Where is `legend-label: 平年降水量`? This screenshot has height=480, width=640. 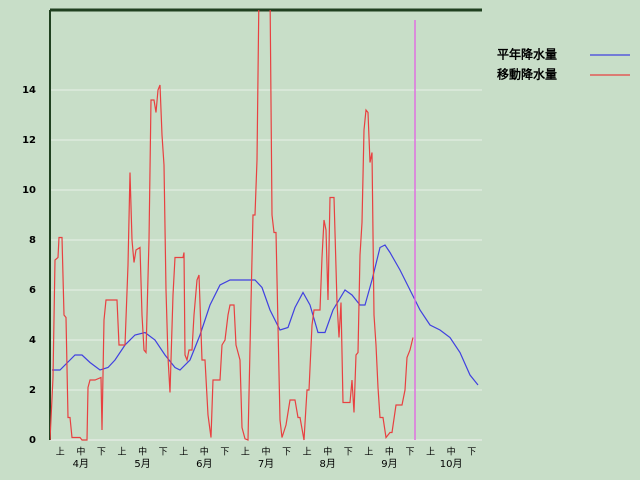 legend-label: 平年降水量 is located at coordinates (527, 54).